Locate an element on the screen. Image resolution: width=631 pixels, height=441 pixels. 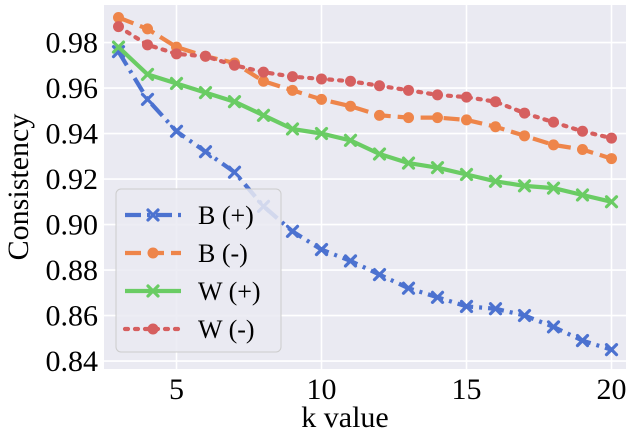
legend-label: B (+) is located at coordinates (226, 215).